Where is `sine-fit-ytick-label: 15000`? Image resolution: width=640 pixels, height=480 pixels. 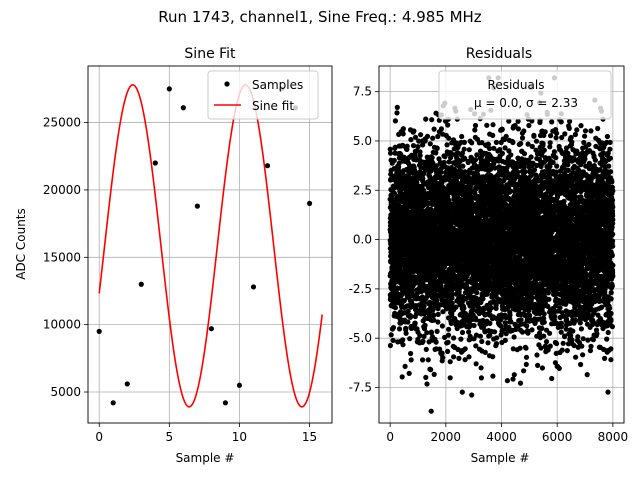 sine-fit-ytick-label: 15000 is located at coordinates (62, 257).